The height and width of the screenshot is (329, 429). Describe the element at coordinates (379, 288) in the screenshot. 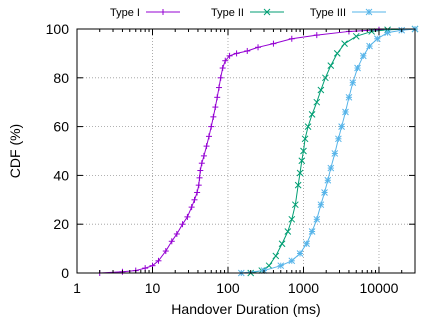

I see `x-tick-label: 10000` at that location.